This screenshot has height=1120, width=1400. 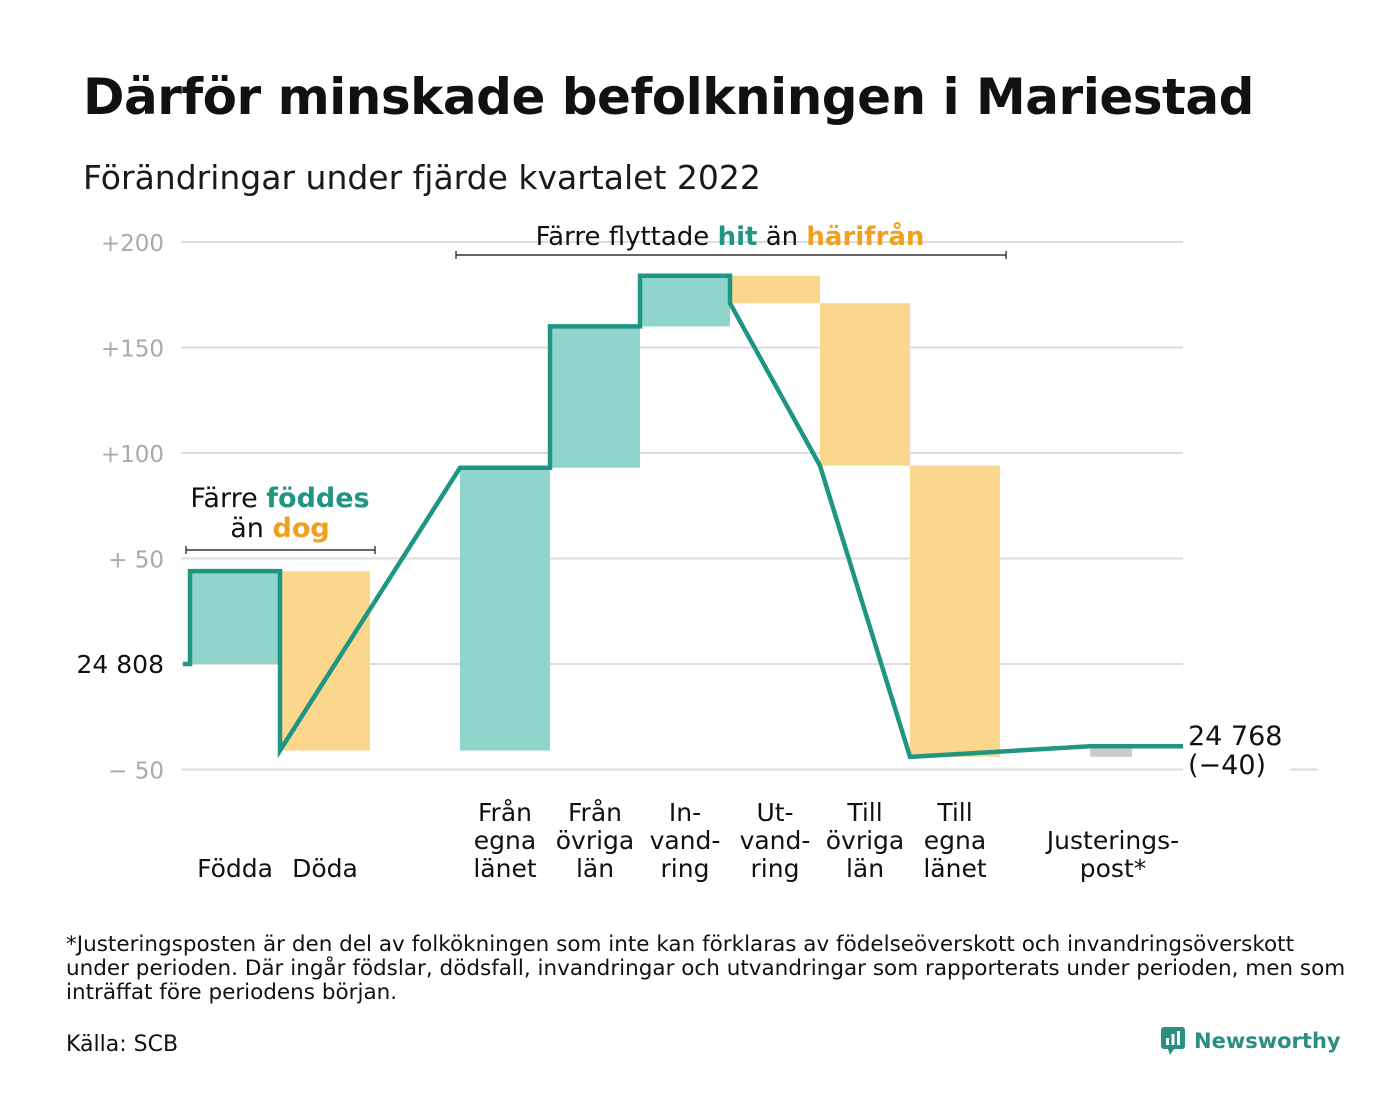 What do you see at coordinates (1267, 1041) in the screenshot?
I see `brand-name: Newsworthy` at bounding box center [1267, 1041].